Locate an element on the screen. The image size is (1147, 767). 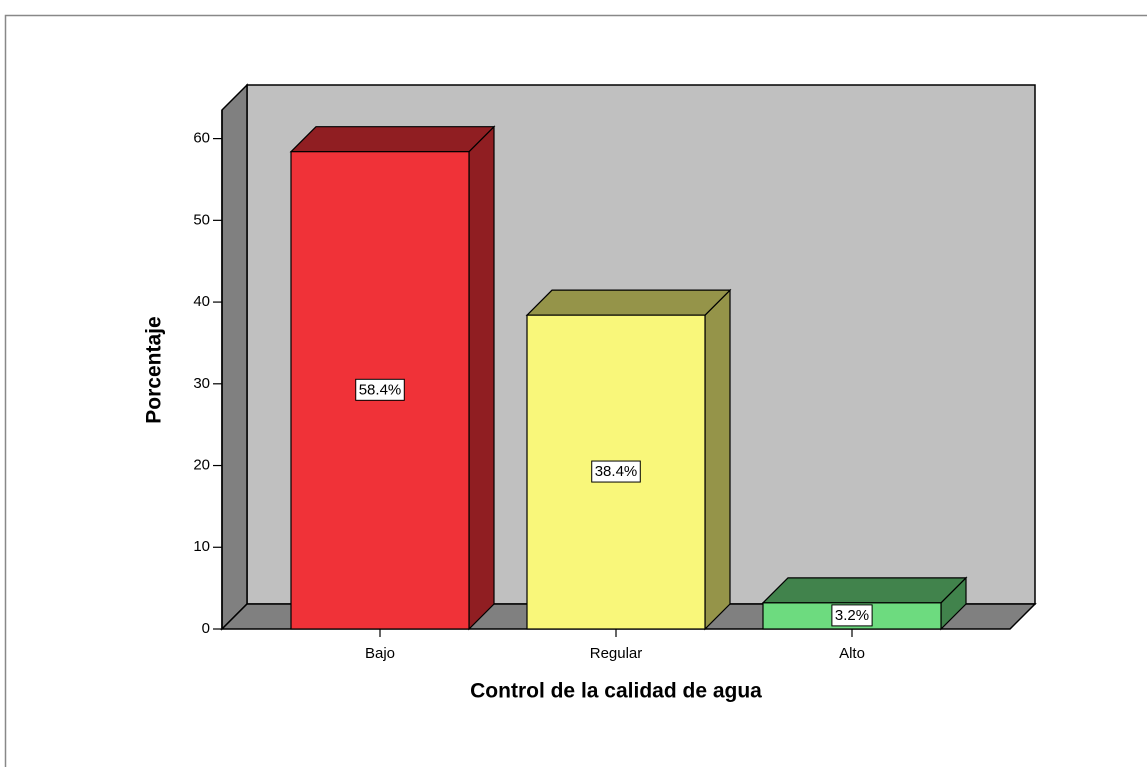
x-tick-label: Bajo is located at coordinates (380, 653).